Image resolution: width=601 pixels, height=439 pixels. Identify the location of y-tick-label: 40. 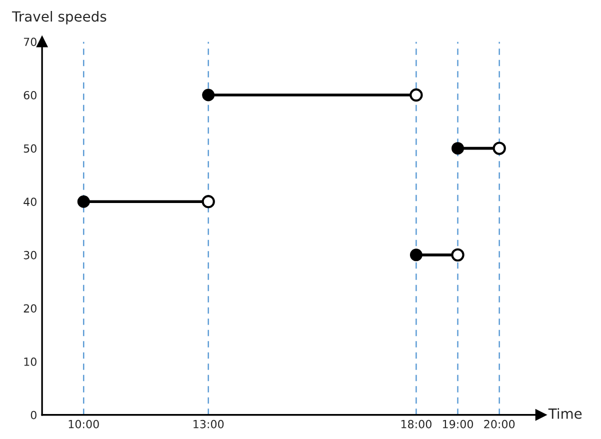
(30, 202).